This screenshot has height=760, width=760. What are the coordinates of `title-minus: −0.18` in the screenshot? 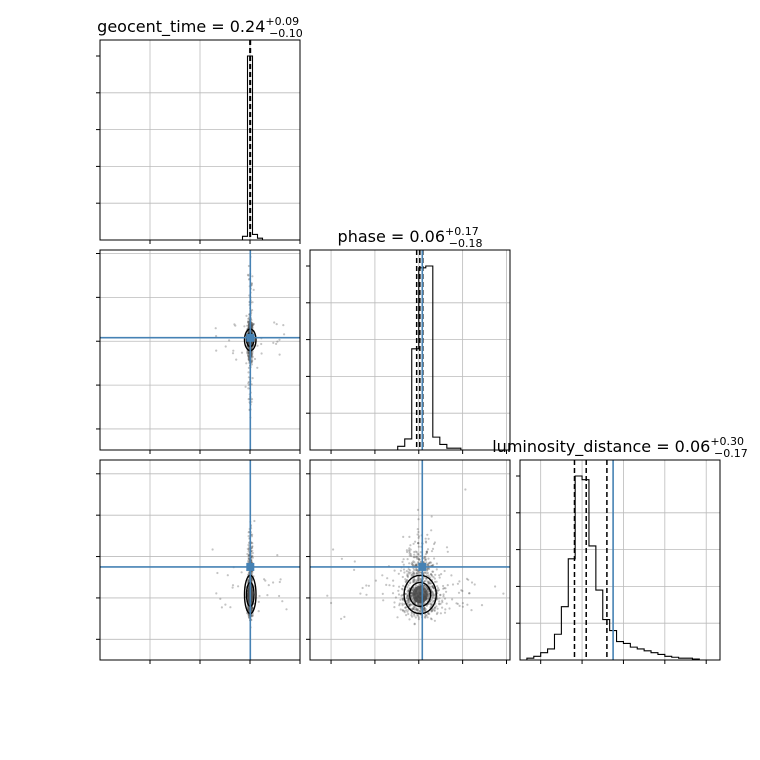 It's located at (466, 243).